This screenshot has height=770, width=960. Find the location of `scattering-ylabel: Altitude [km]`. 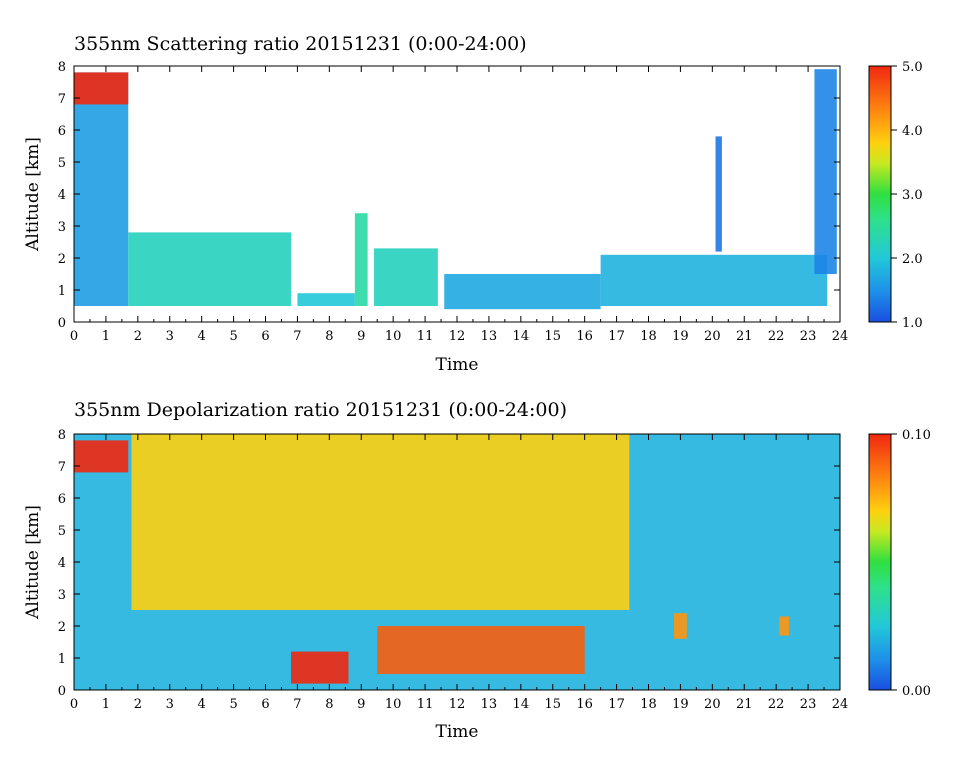

scattering-ylabel: Altitude [km] is located at coordinates (33, 194).